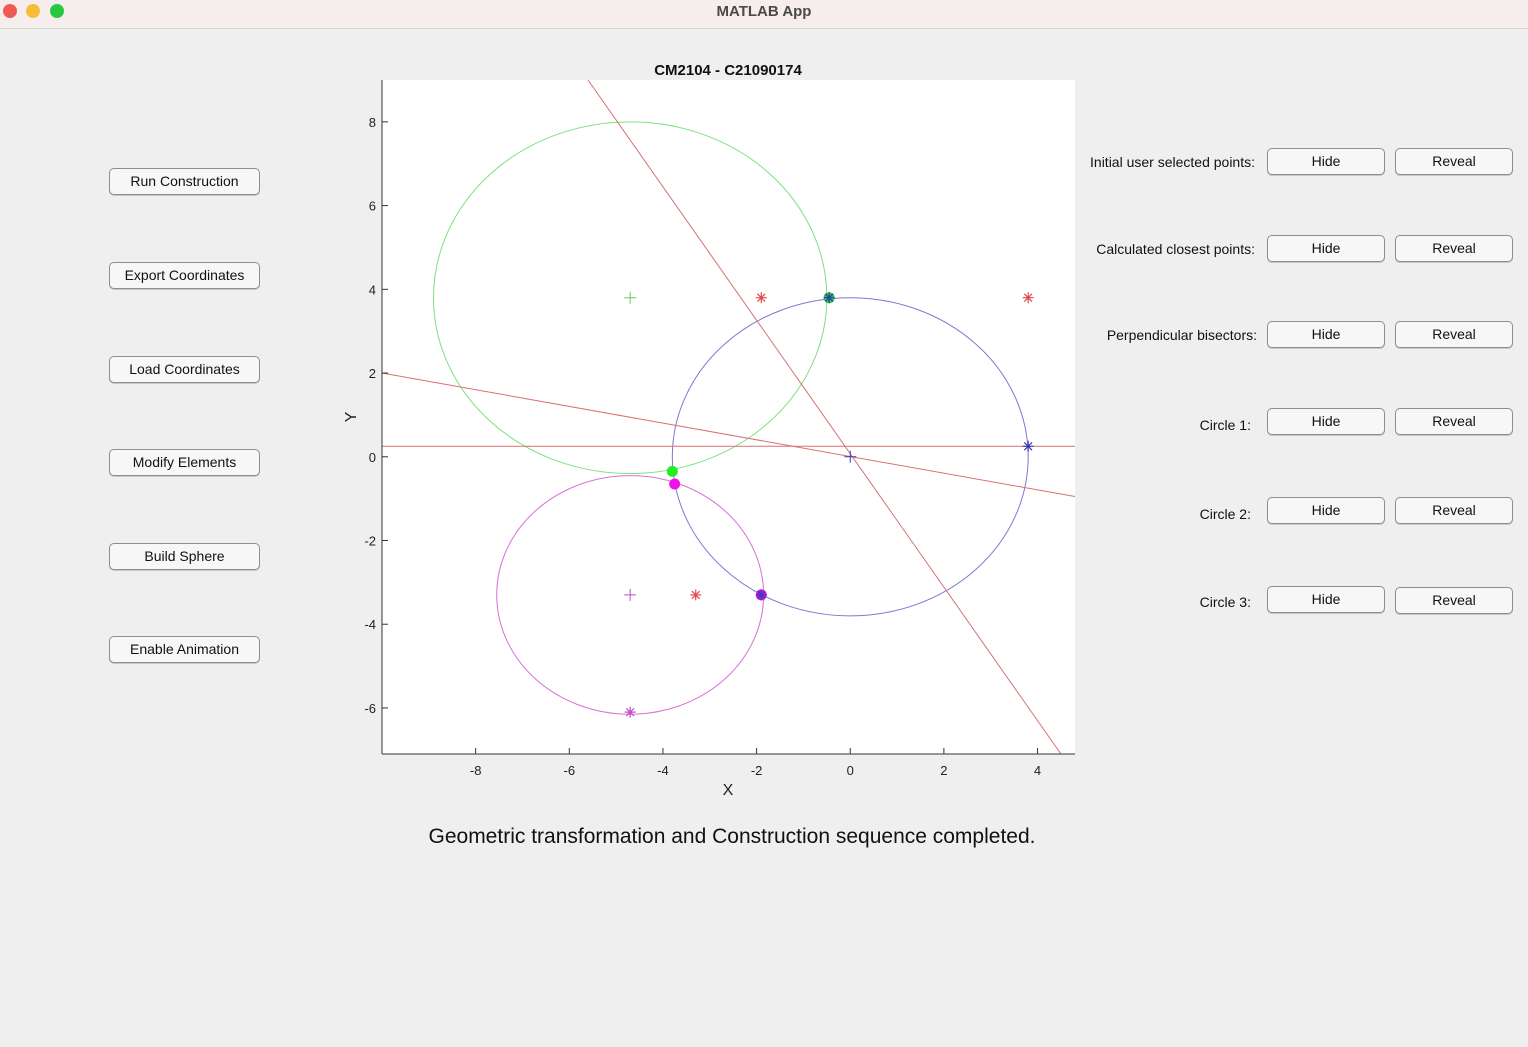 The width and height of the screenshot is (1528, 1047). What do you see at coordinates (33, 11) in the screenshot?
I see `minimize-window-icon` at bounding box center [33, 11].